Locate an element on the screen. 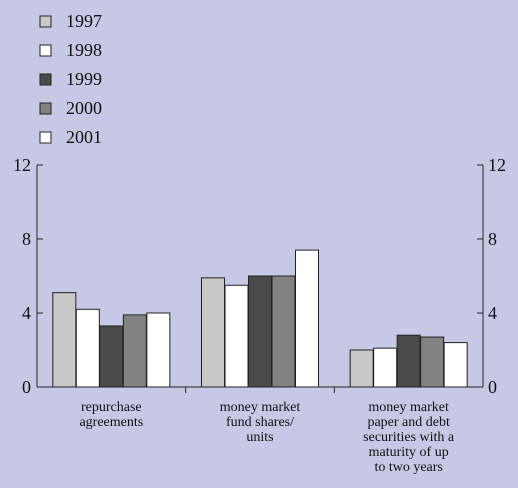  bar-1998-cat1 is located at coordinates (236, 336).